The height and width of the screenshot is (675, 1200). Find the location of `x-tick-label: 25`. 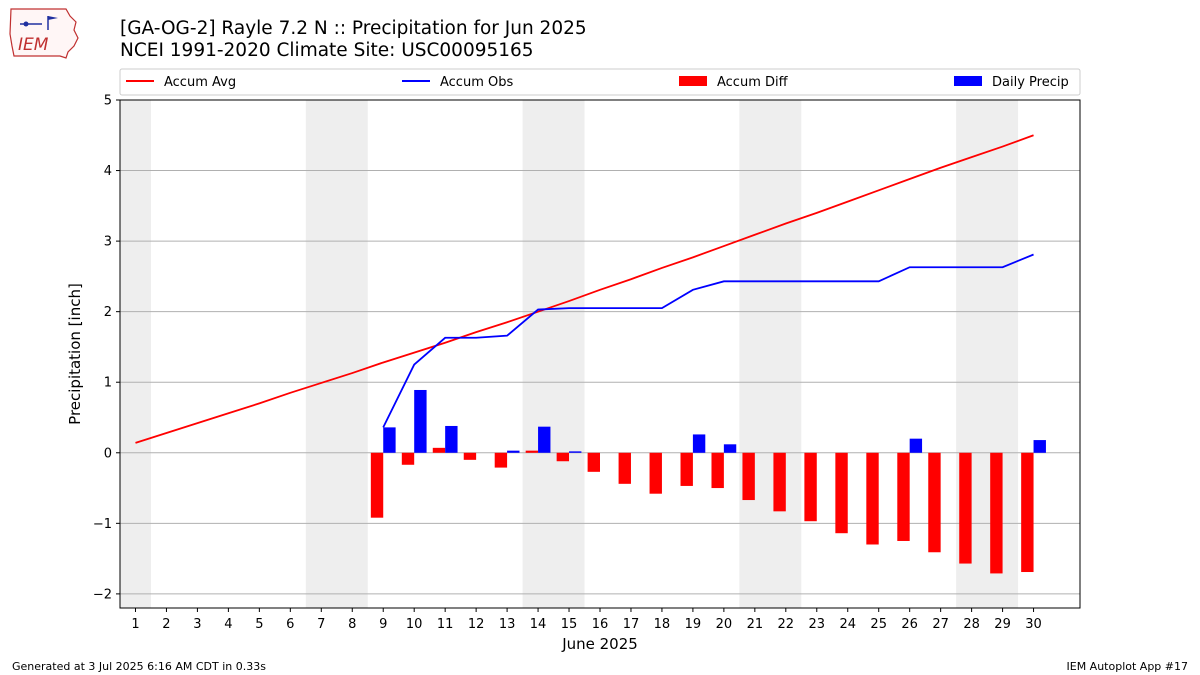

x-tick-label: 25 is located at coordinates (878, 624).